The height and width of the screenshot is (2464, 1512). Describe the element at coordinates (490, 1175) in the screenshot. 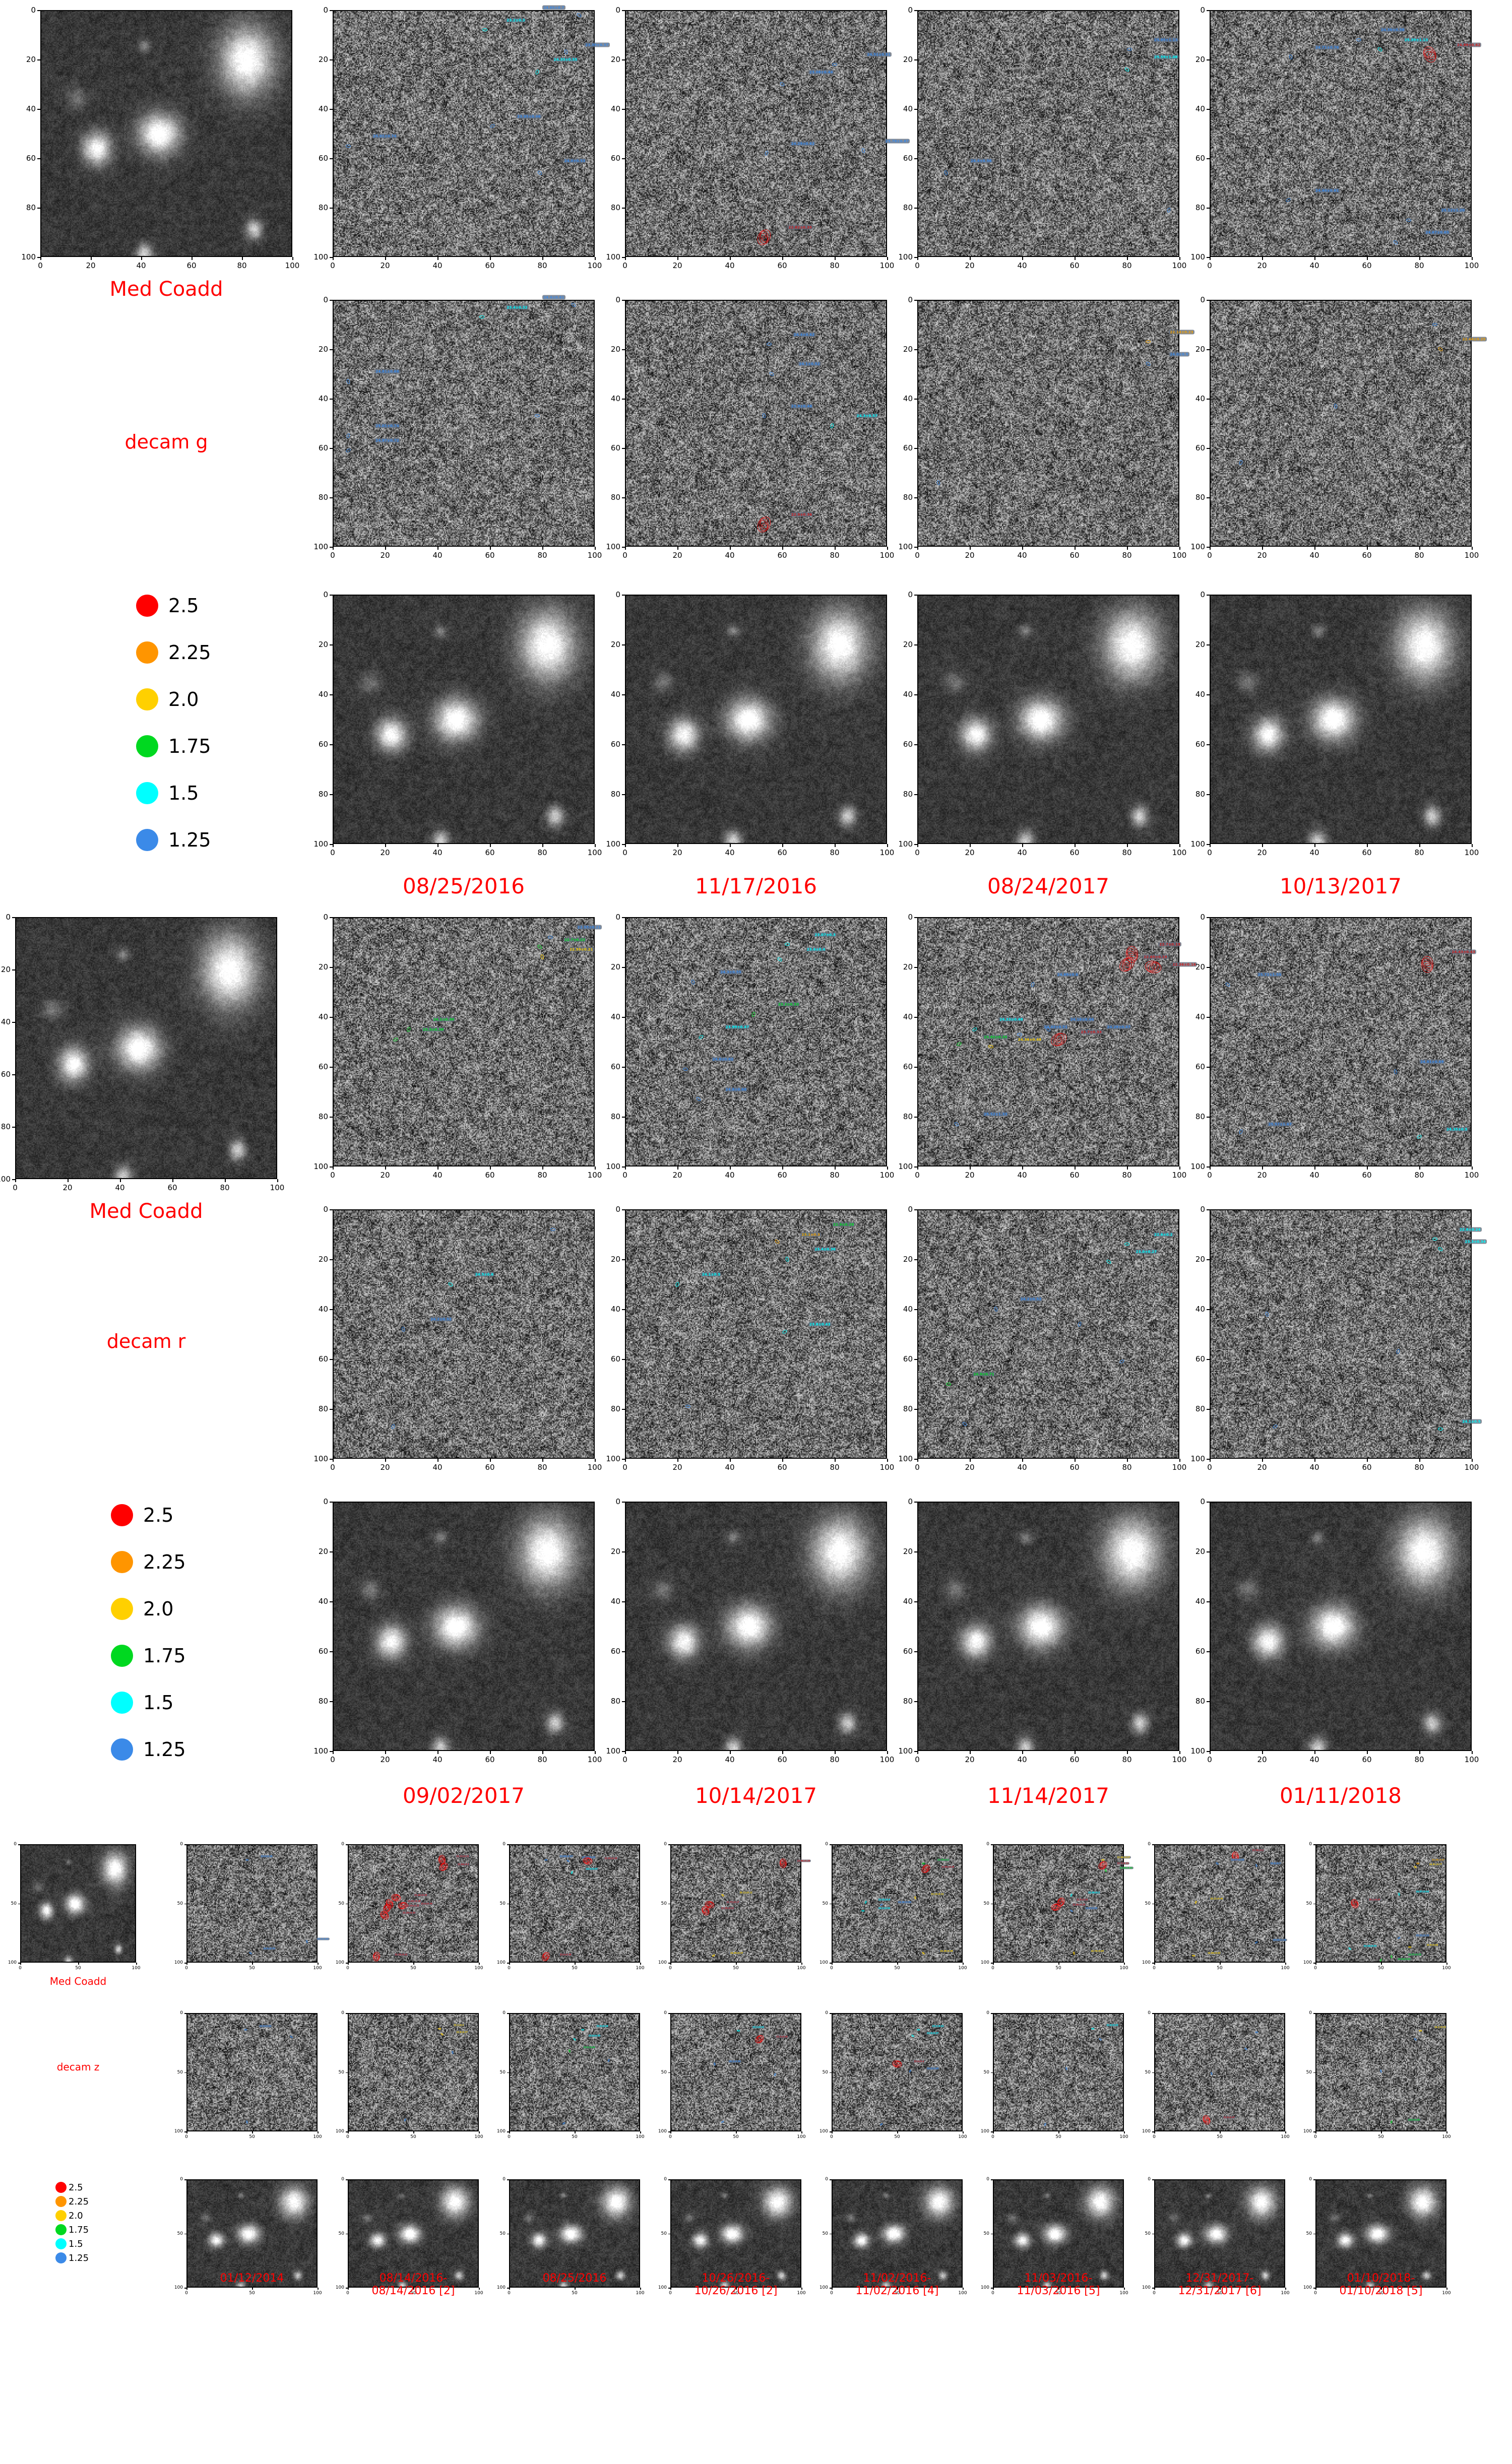

I see `axis-tick-x: 60` at that location.